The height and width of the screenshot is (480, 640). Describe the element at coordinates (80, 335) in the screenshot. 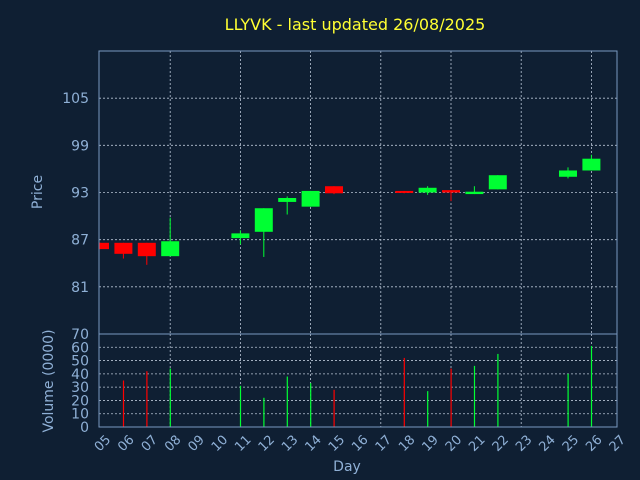

I see `volume-y-tick-label: 70` at that location.